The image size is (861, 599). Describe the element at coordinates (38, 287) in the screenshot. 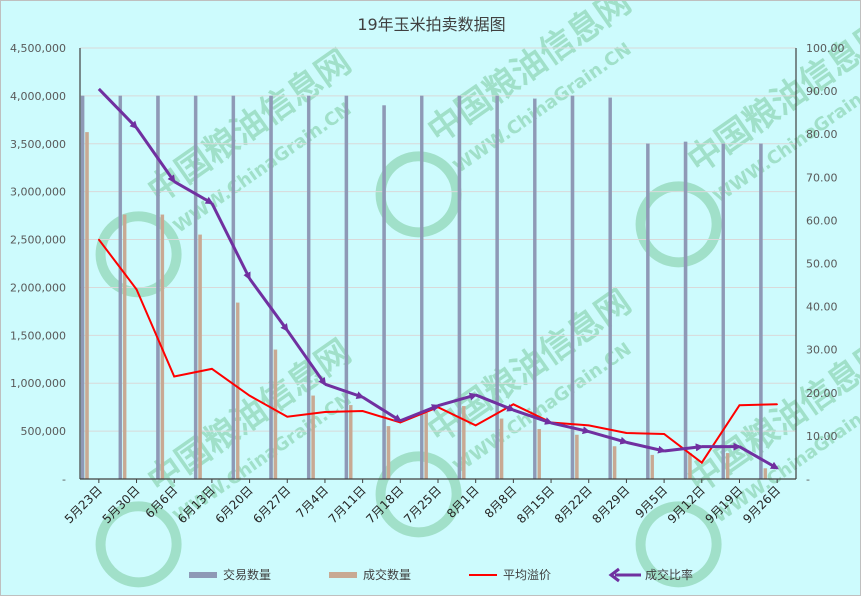

I see `y-left-tick-label: 2,000,000` at that location.